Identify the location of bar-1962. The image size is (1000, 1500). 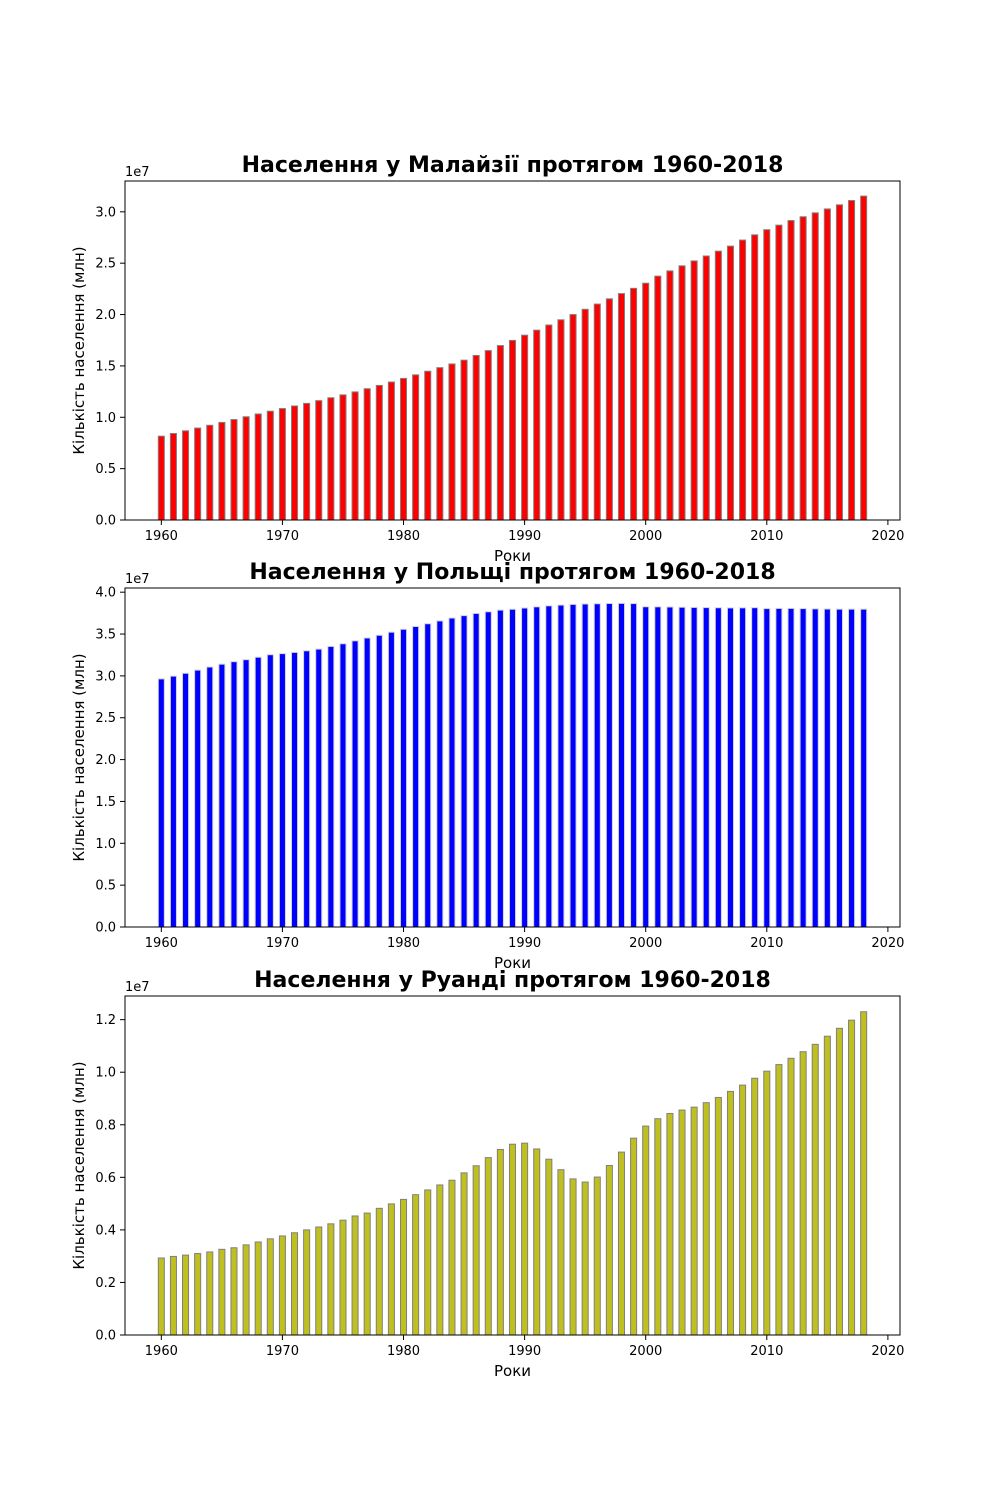
(186, 475).